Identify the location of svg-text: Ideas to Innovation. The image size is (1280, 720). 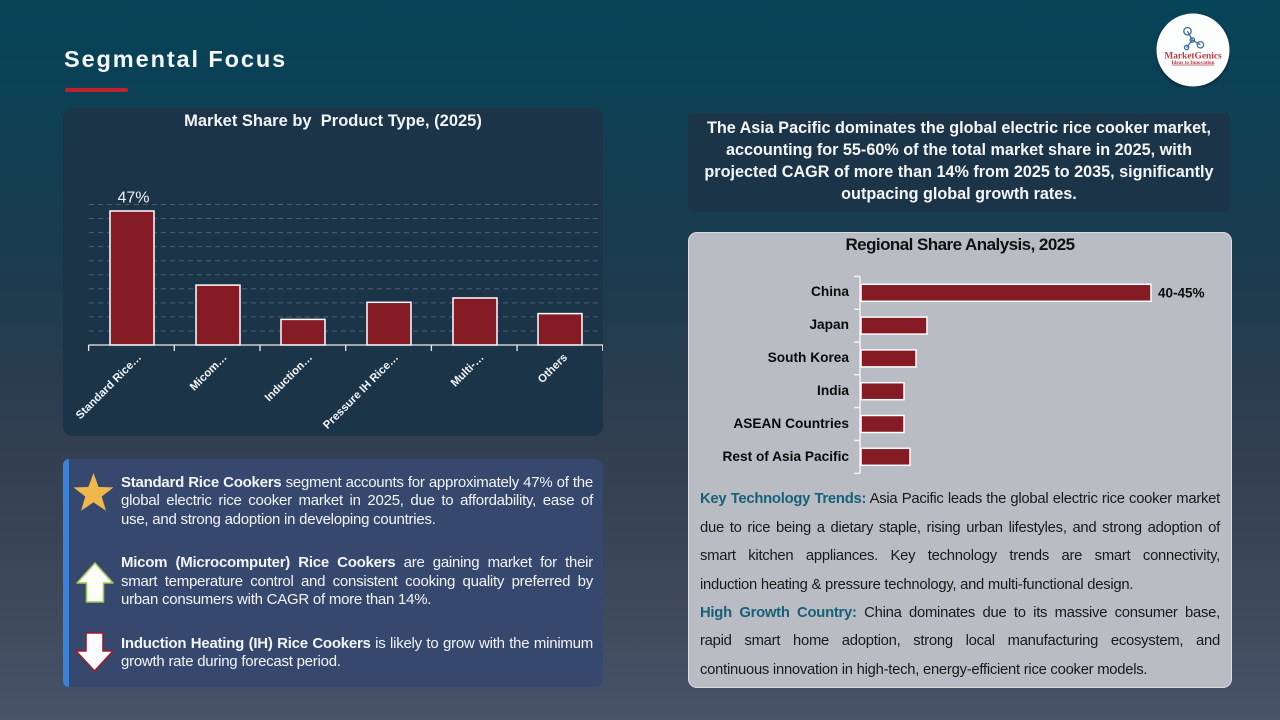
(1193, 63).